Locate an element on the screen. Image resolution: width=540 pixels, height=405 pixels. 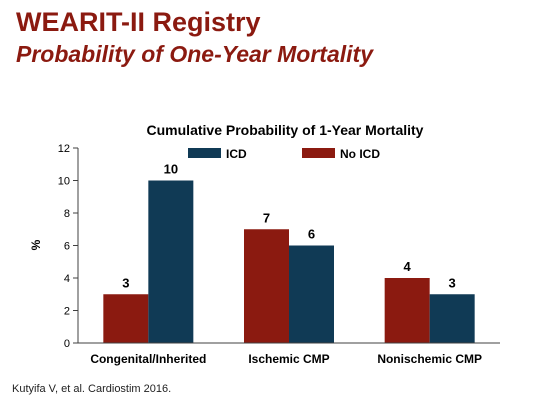
y-axis: 0 2 4 6 8 10 12 is located at coordinates (68, 246).